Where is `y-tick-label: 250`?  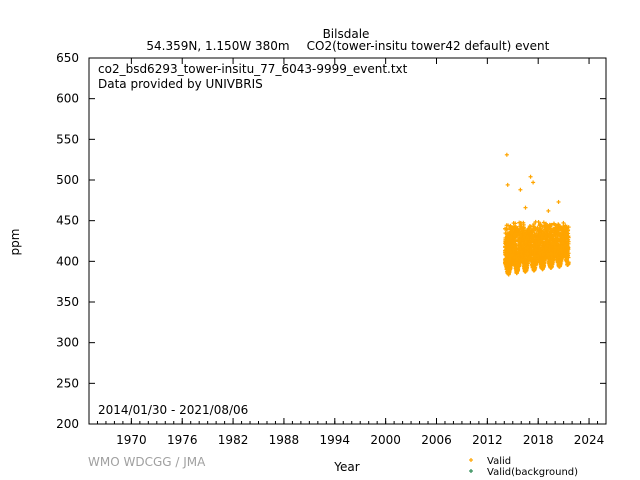
y-tick-label: 250 is located at coordinates (67, 383).